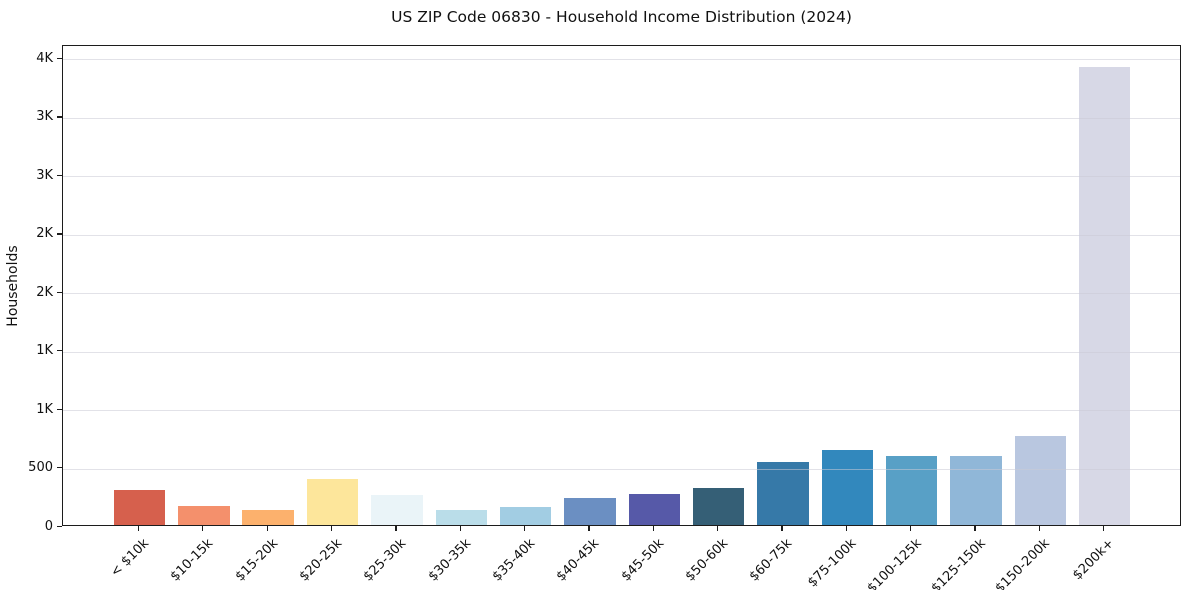 The width and height of the screenshot is (1189, 590). I want to click on x-tick-label: $125-150k, so click(958, 563).